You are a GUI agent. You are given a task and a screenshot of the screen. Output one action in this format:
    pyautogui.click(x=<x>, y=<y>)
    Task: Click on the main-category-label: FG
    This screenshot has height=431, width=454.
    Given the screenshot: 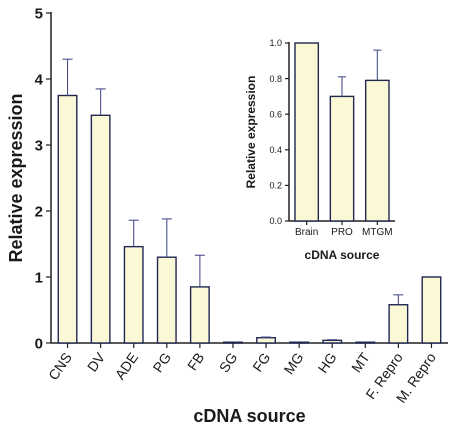 What is the action you would take?
    pyautogui.click(x=261, y=362)
    